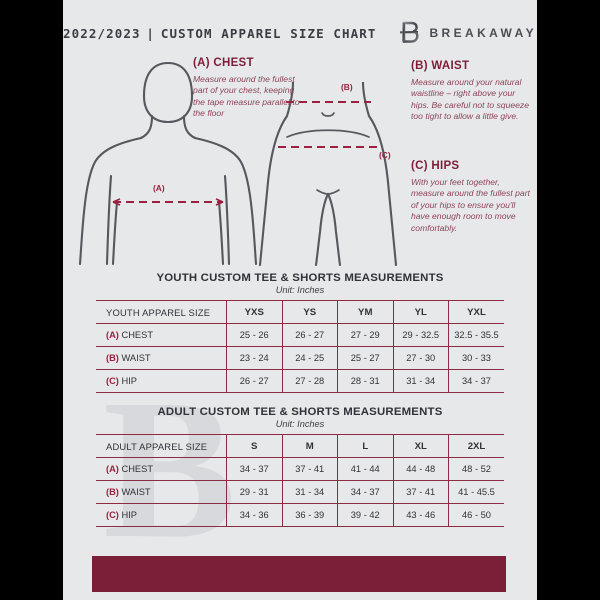 Image resolution: width=600 pixels, height=600 pixels. What do you see at coordinates (476, 492) in the screenshot?
I see `adult-waist-2xl: 41 - 45.5` at bounding box center [476, 492].